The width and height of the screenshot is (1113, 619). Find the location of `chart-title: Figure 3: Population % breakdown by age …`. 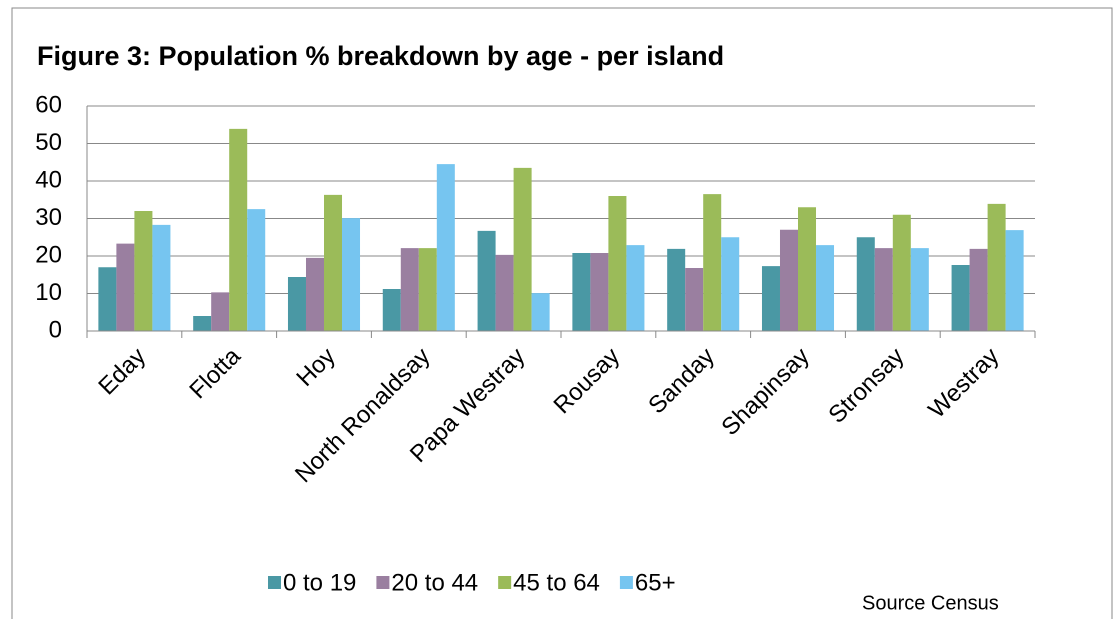

chart-title: Figure 3: Population % breakdown by age … is located at coordinates (380, 56).